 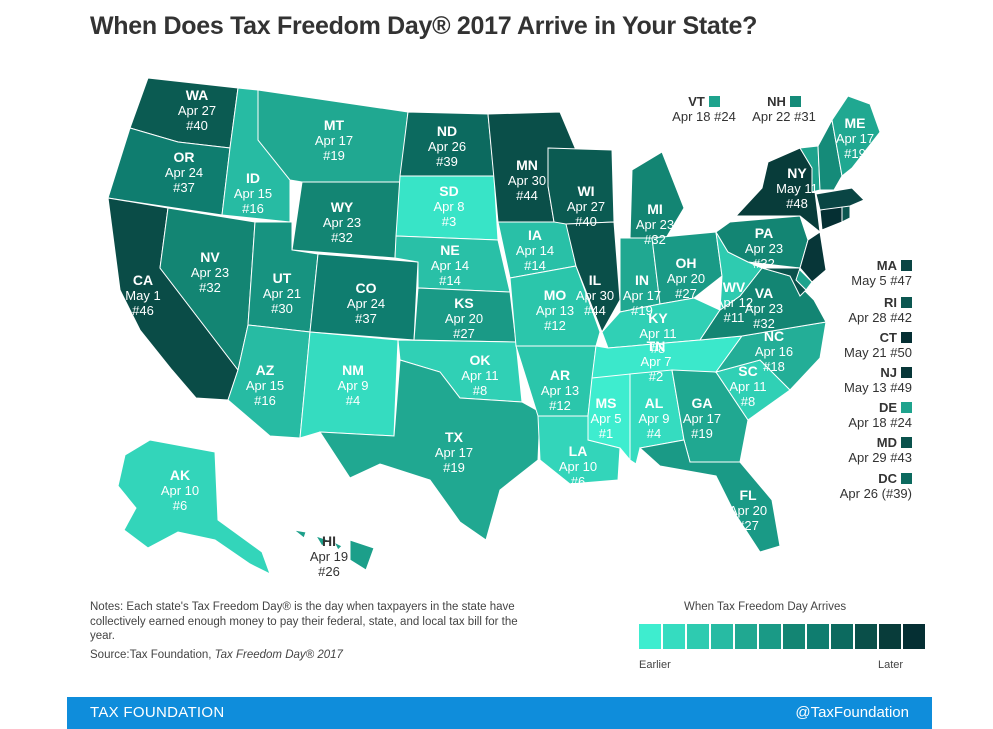 I want to click on map-label-KY-date: Apr 11, so click(x=657, y=333).